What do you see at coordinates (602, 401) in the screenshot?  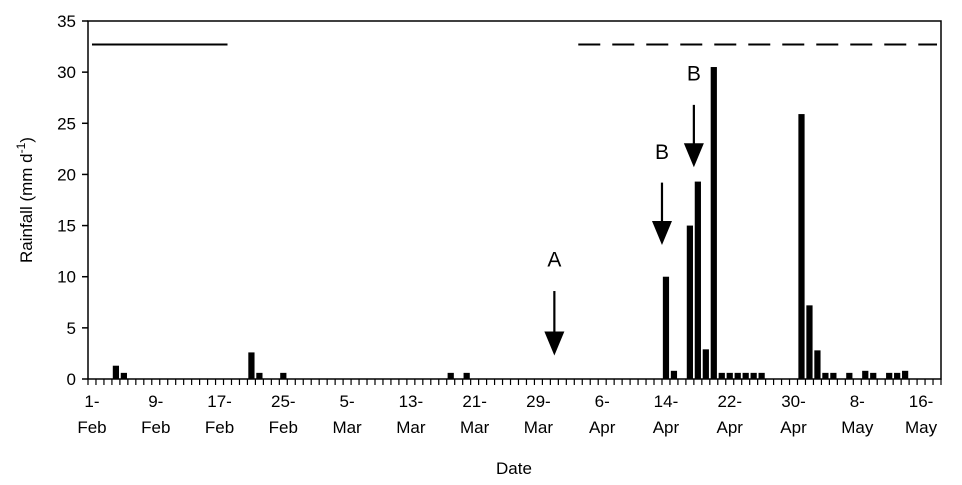 I see `x-tick-label-day: 6-` at bounding box center [602, 401].